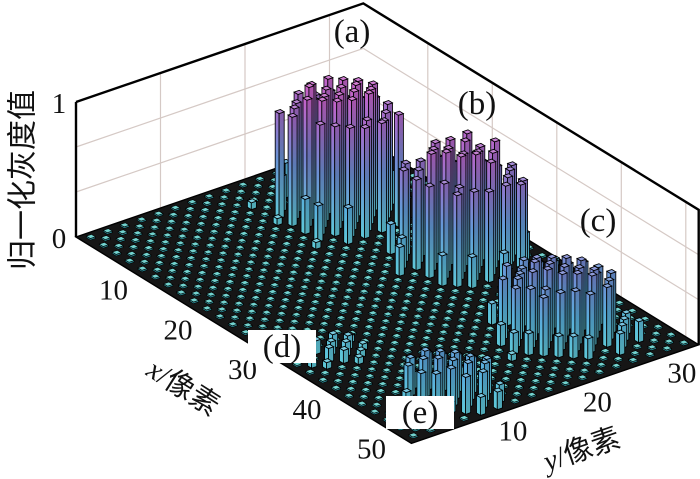  I want to click on y-tick-label: 10, so click(512, 431).